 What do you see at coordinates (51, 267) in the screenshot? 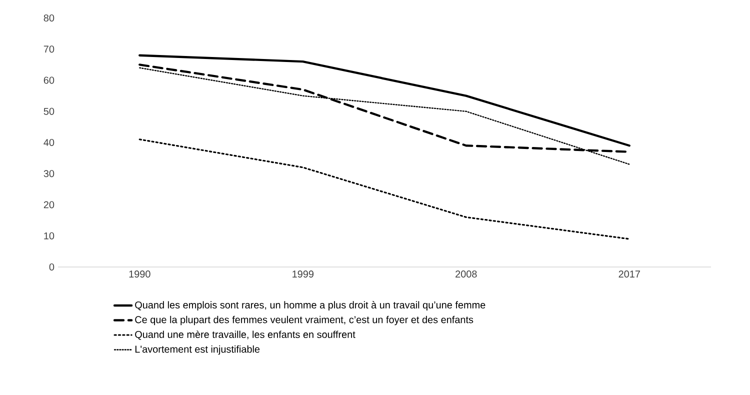
I see `y-tick-label: 0` at bounding box center [51, 267].